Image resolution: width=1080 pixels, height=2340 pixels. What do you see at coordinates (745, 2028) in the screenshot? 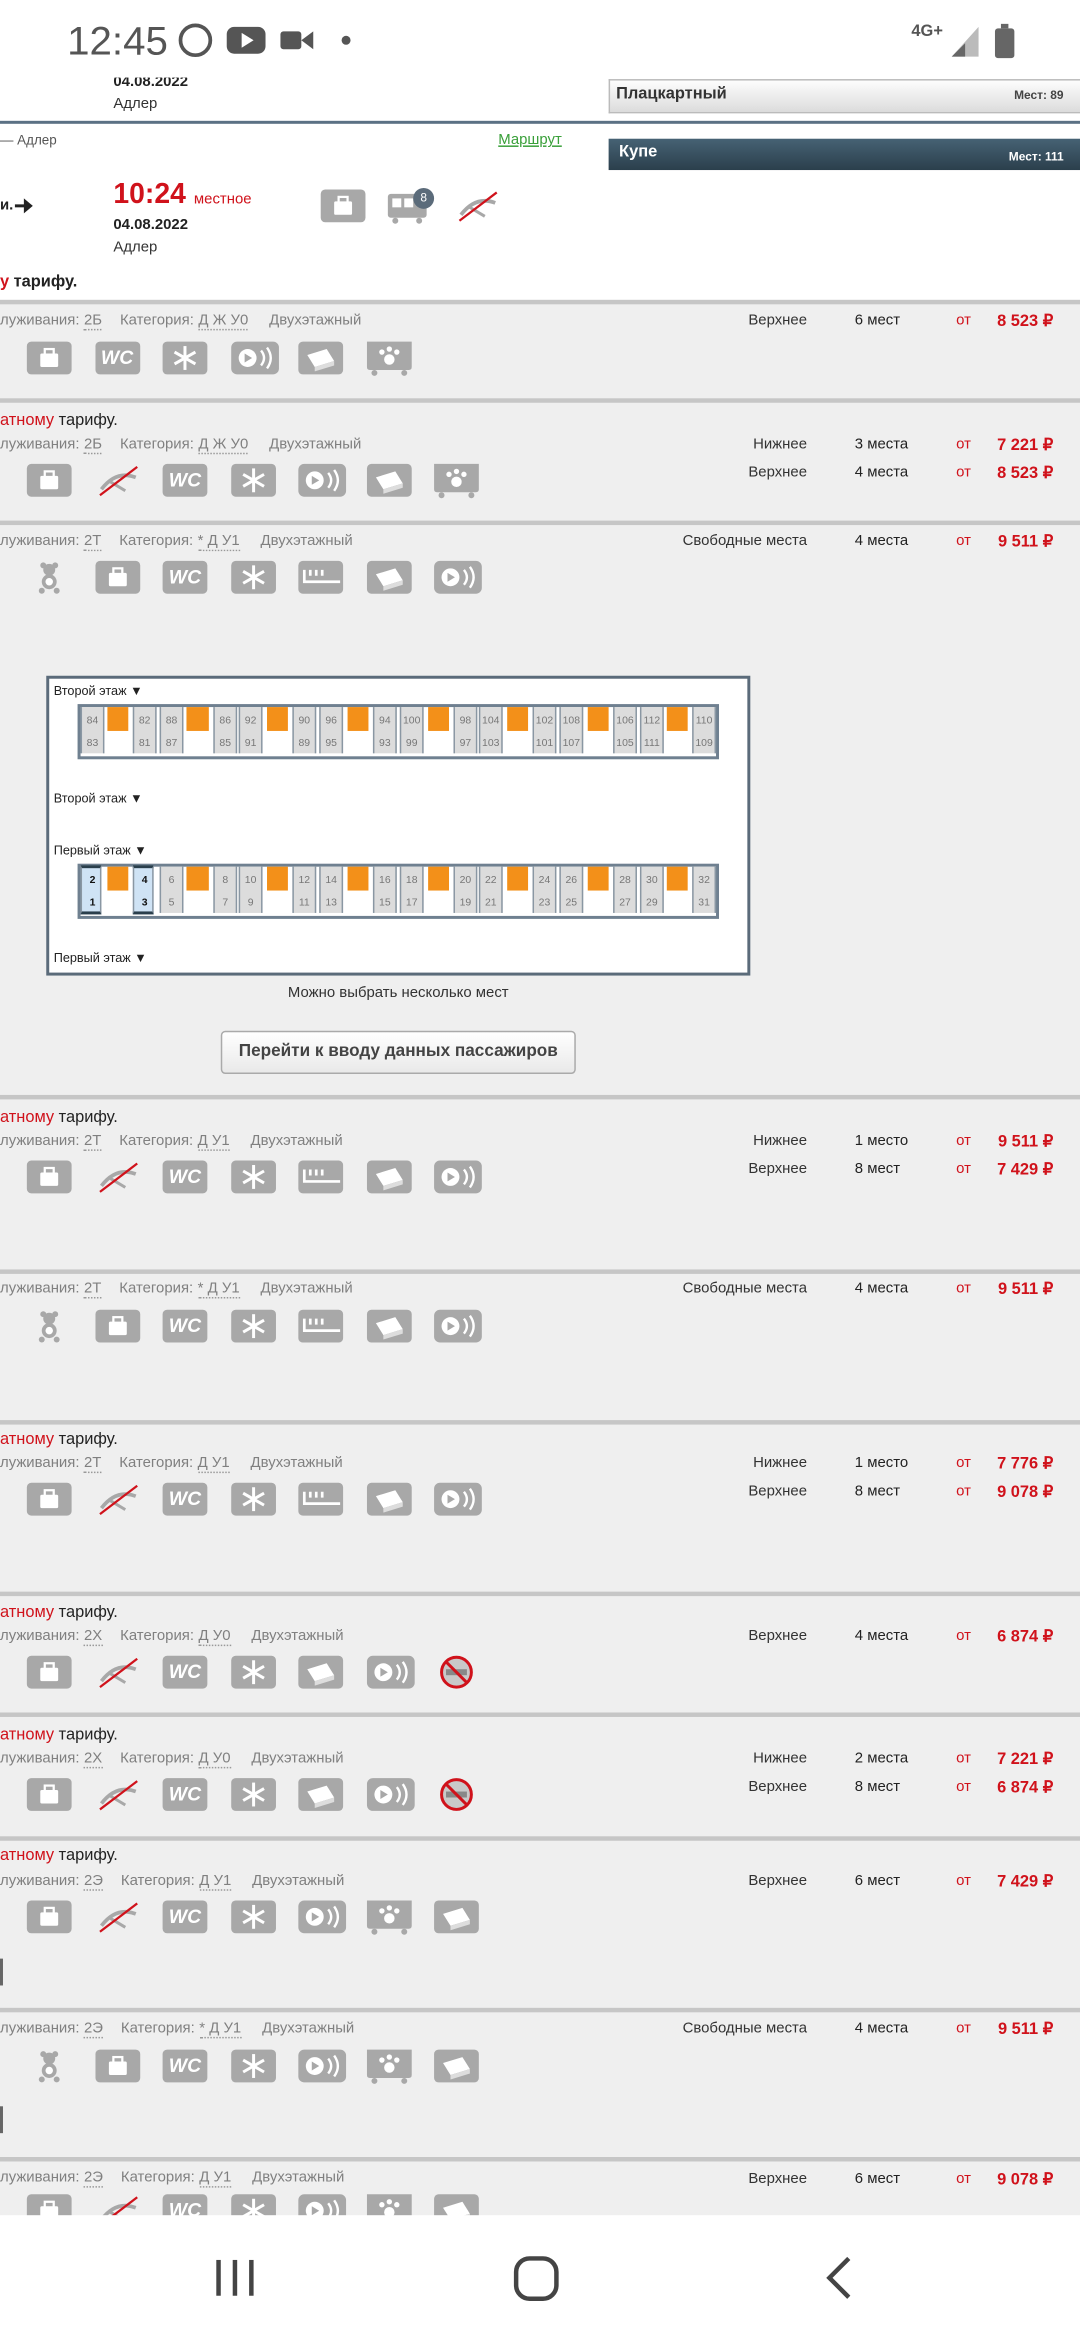
I see `seat-type: Свободные места` at bounding box center [745, 2028].